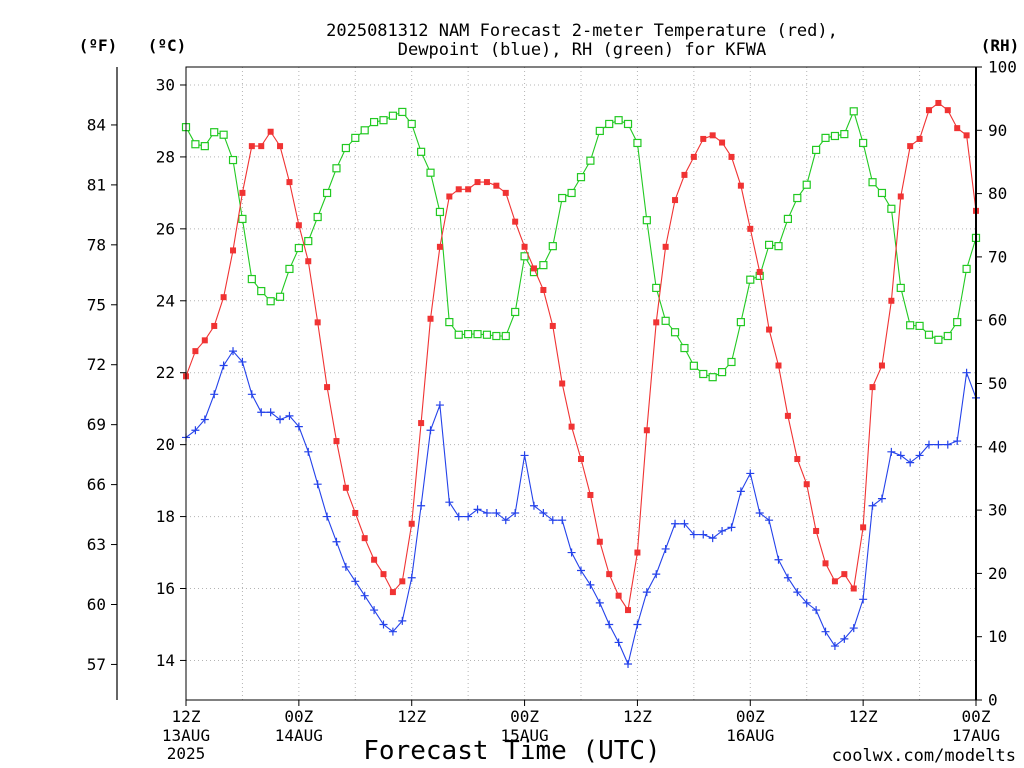 This screenshot has height=768, width=1024. Describe the element at coordinates (997, 193) in the screenshot. I see `rh-tick-label: 80` at that location.